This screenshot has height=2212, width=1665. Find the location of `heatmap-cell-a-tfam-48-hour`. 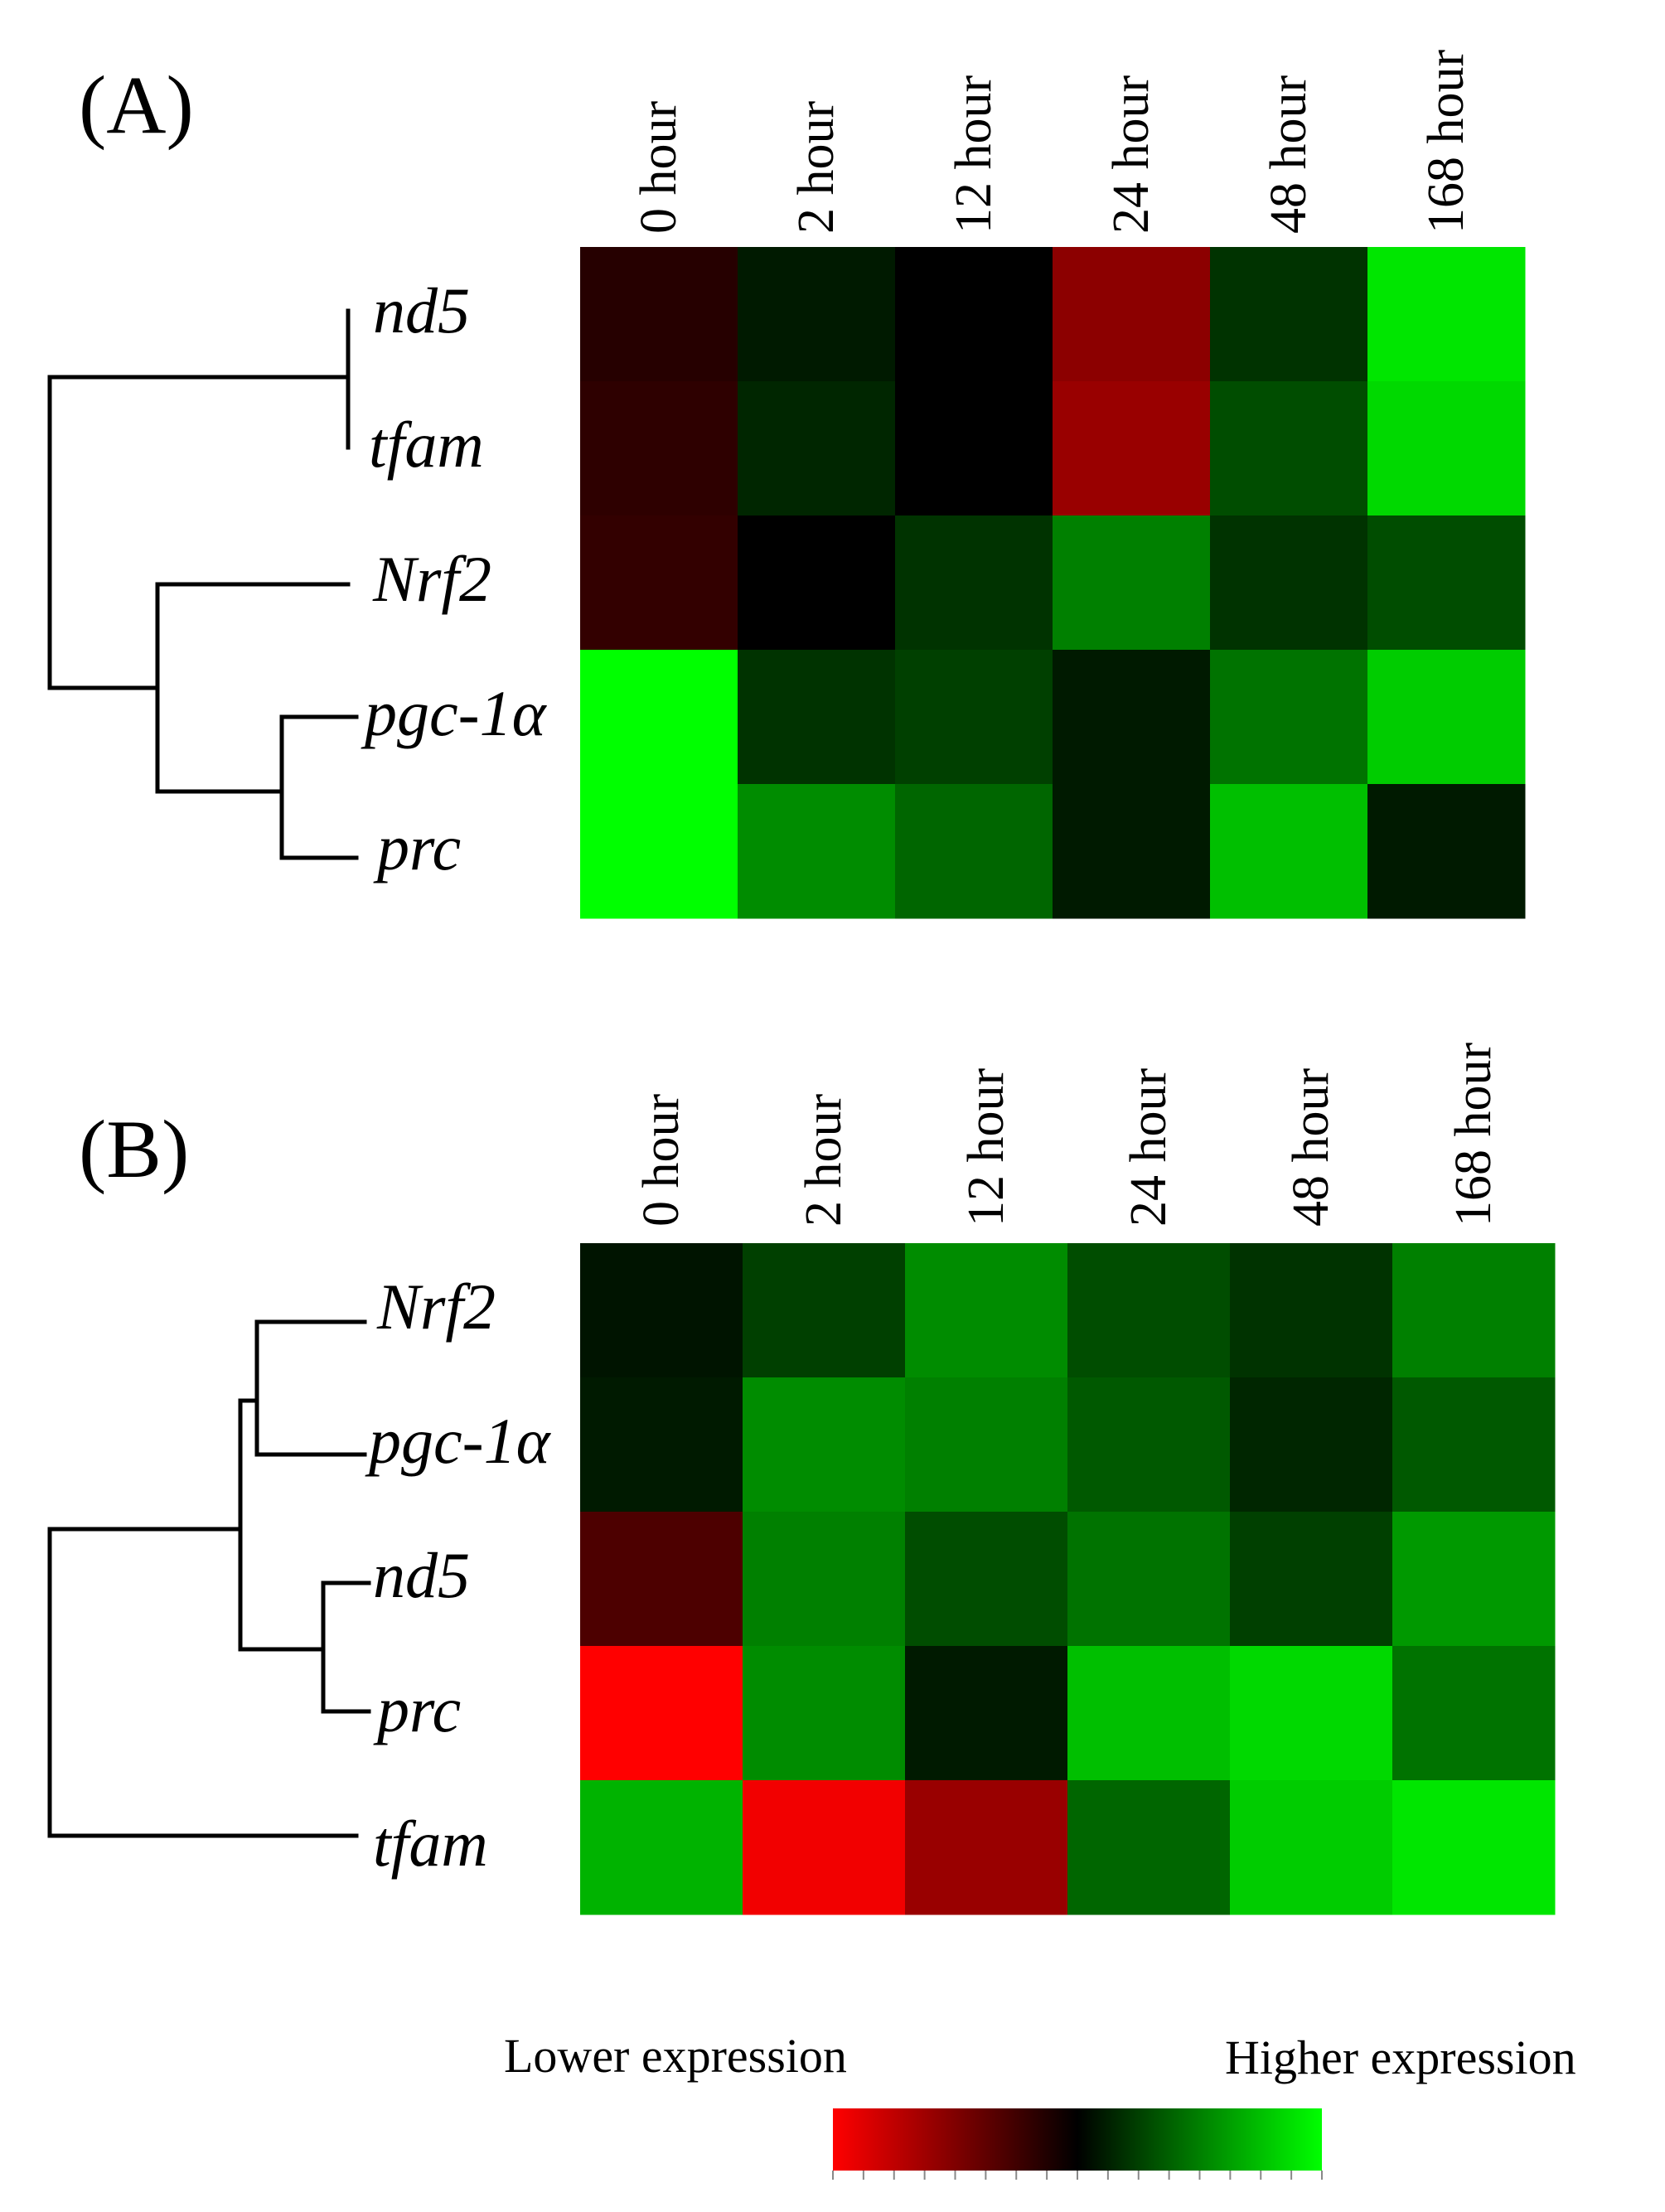

heatmap-cell-a-tfam-48-hour is located at coordinates (1289, 448).